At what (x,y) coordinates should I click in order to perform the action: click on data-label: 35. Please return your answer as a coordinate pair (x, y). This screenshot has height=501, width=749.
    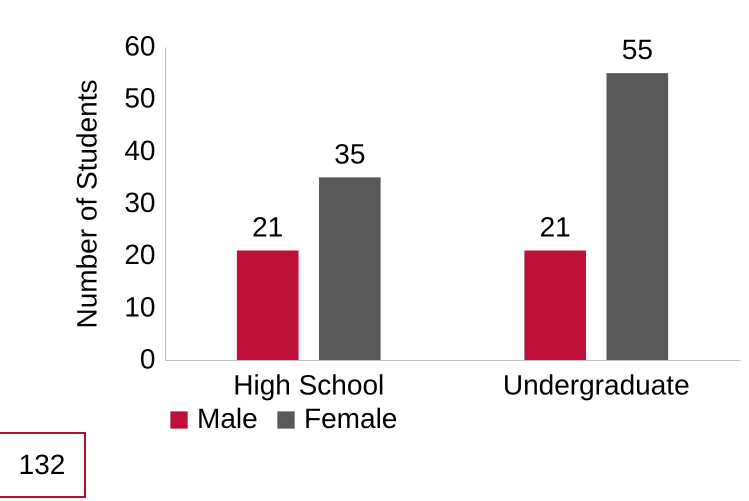
    Looking at the image, I should click on (350, 154).